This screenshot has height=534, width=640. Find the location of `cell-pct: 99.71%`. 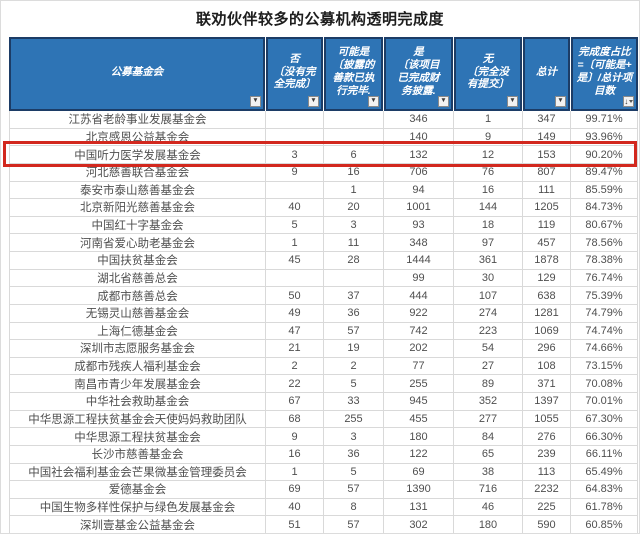

cell-pct: 99.71% is located at coordinates (604, 120).